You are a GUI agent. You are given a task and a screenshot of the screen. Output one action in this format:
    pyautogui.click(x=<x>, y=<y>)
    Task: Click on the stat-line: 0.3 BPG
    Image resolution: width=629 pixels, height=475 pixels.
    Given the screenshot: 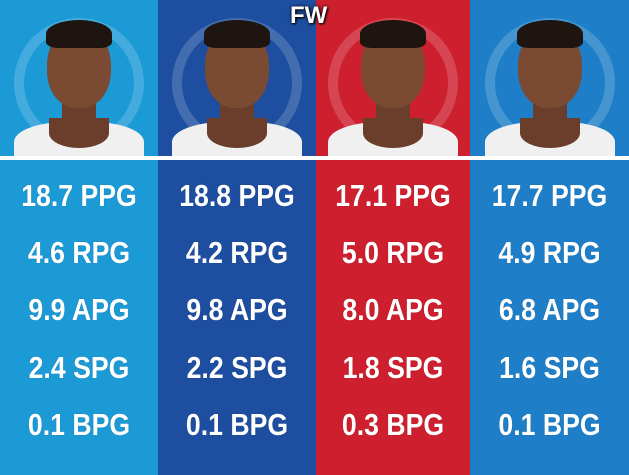 What is the action you would take?
    pyautogui.click(x=393, y=424)
    